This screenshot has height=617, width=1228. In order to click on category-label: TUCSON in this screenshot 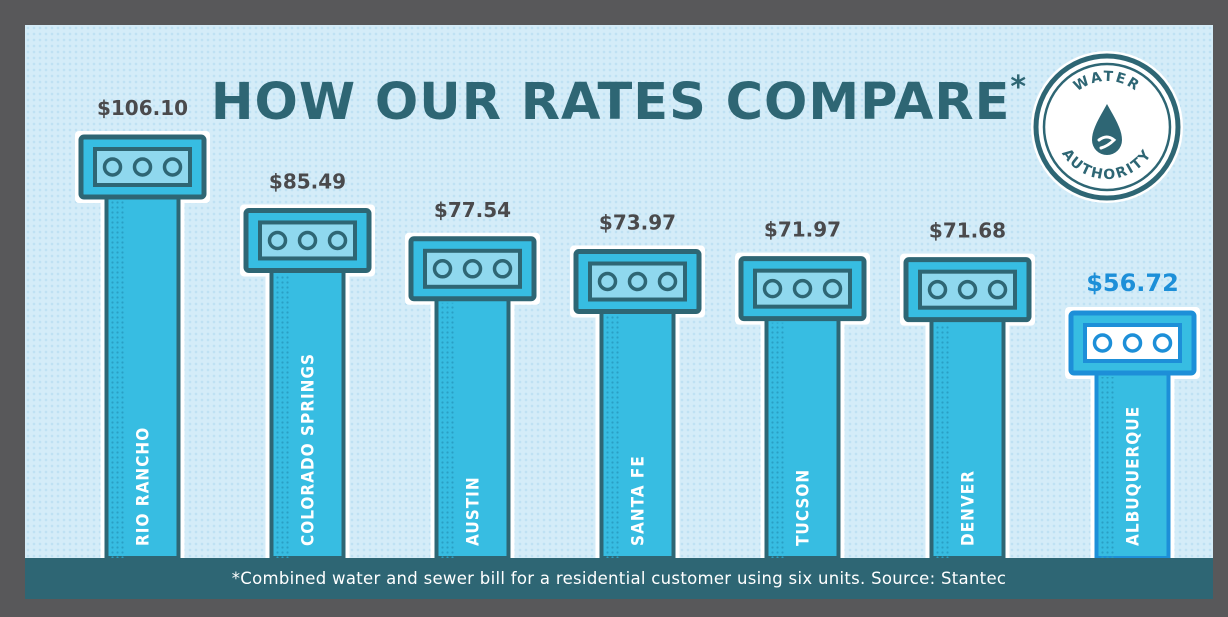, I will do `click(804, 507)`.